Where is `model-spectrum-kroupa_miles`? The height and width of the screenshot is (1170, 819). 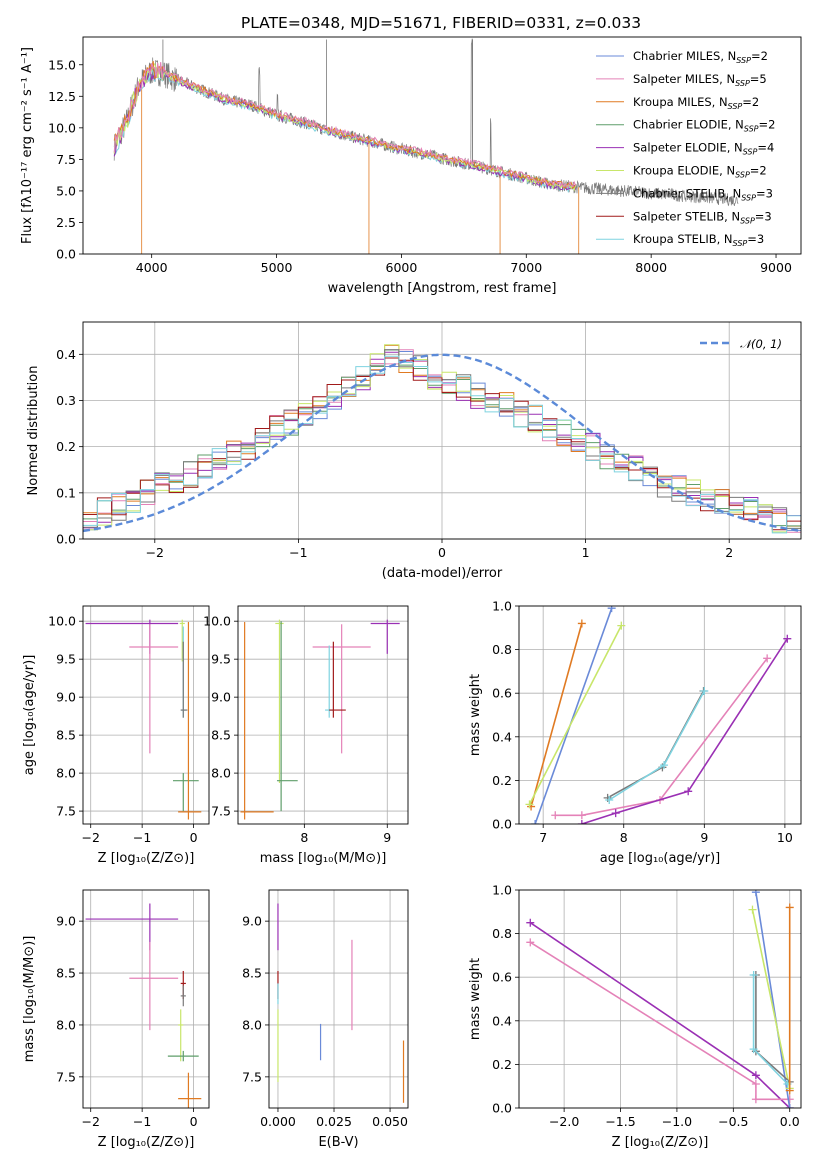
model-spectrum-kroupa_miles is located at coordinates (345, 125).